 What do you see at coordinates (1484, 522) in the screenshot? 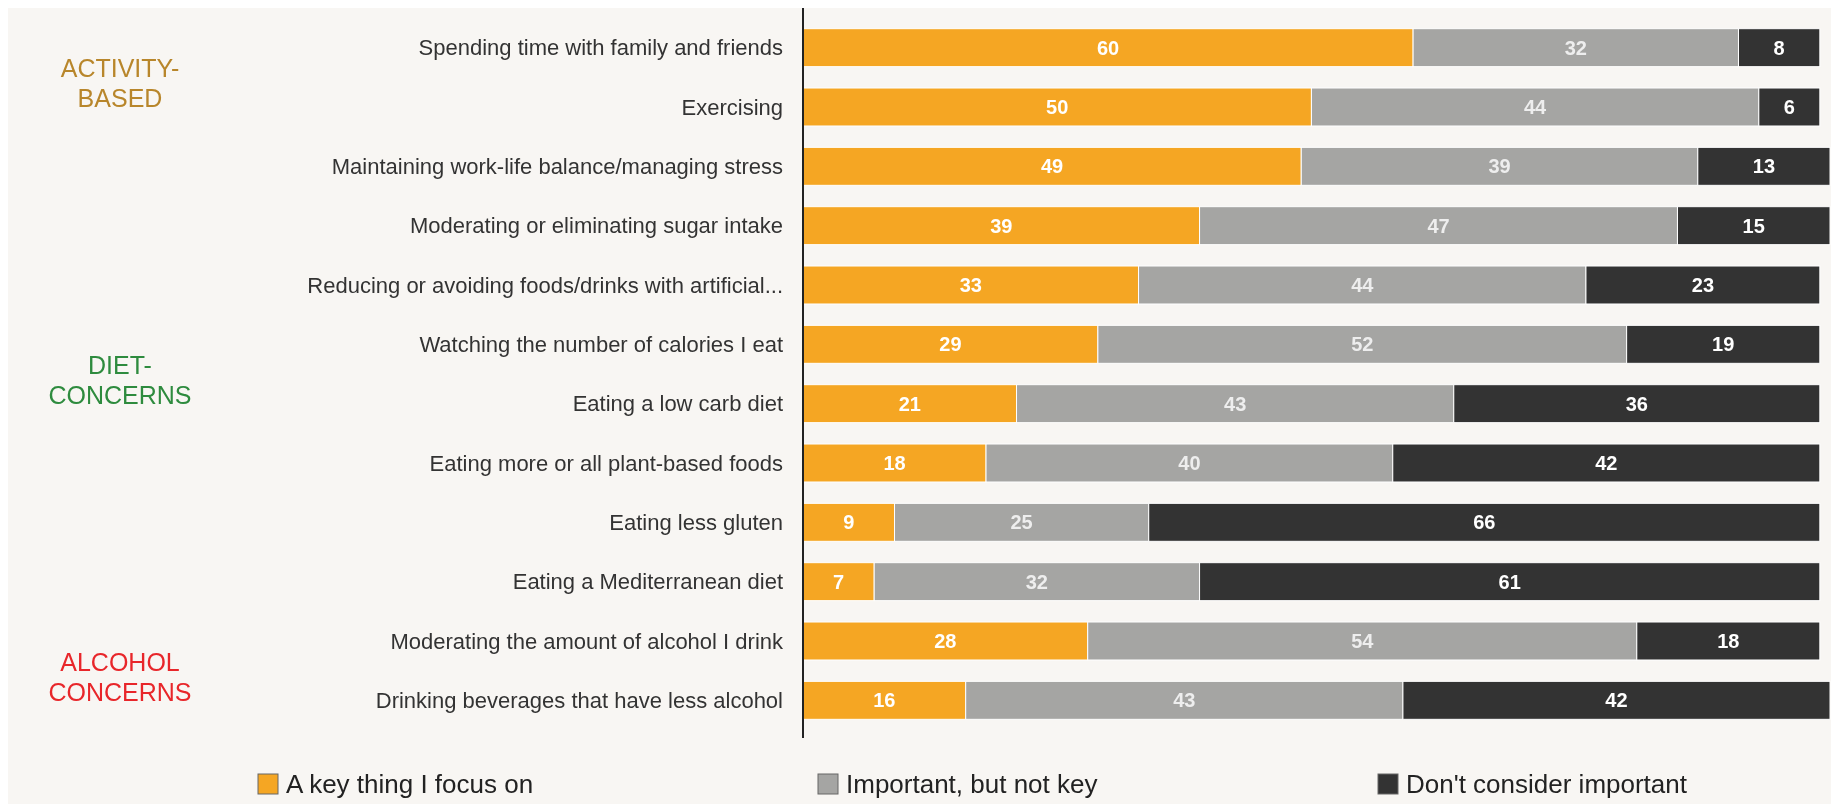
I see `data-label: 66` at bounding box center [1484, 522].